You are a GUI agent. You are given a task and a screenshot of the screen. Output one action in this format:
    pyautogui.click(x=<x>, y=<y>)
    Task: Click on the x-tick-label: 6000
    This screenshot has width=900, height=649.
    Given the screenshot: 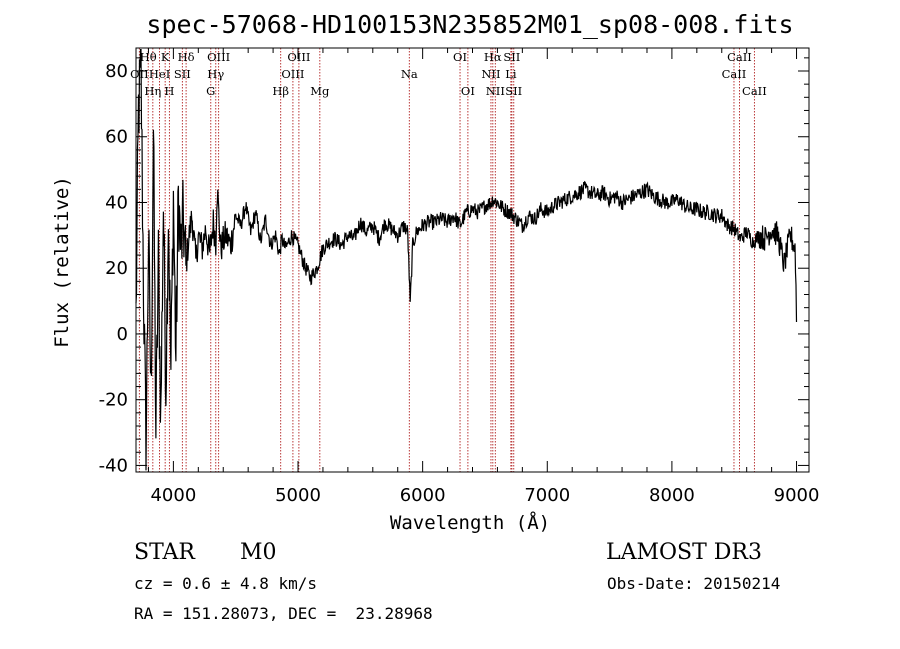 What is the action you would take?
    pyautogui.click(x=423, y=495)
    